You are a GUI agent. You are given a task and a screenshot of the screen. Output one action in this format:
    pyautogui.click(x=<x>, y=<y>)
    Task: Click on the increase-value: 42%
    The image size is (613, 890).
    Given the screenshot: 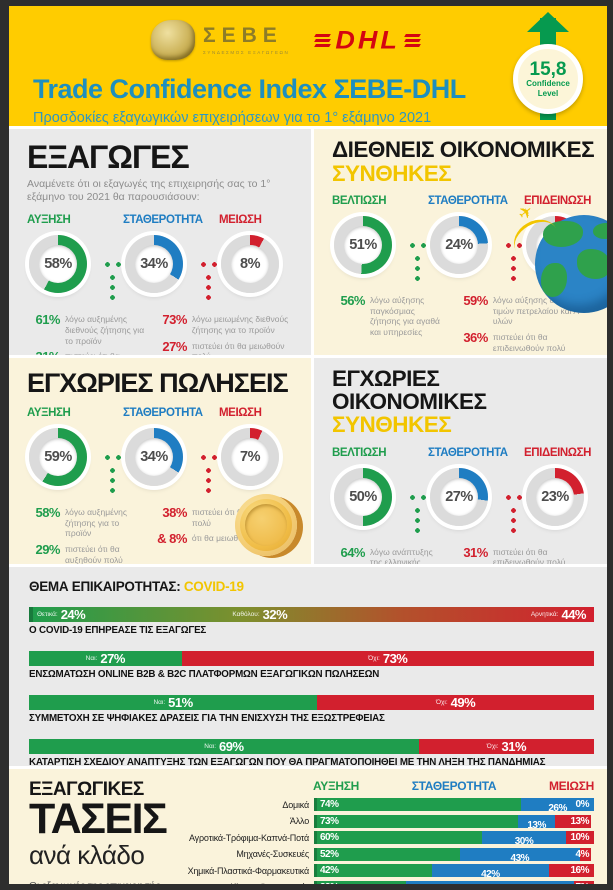 What is the action you would take?
    pyautogui.click(x=329, y=870)
    